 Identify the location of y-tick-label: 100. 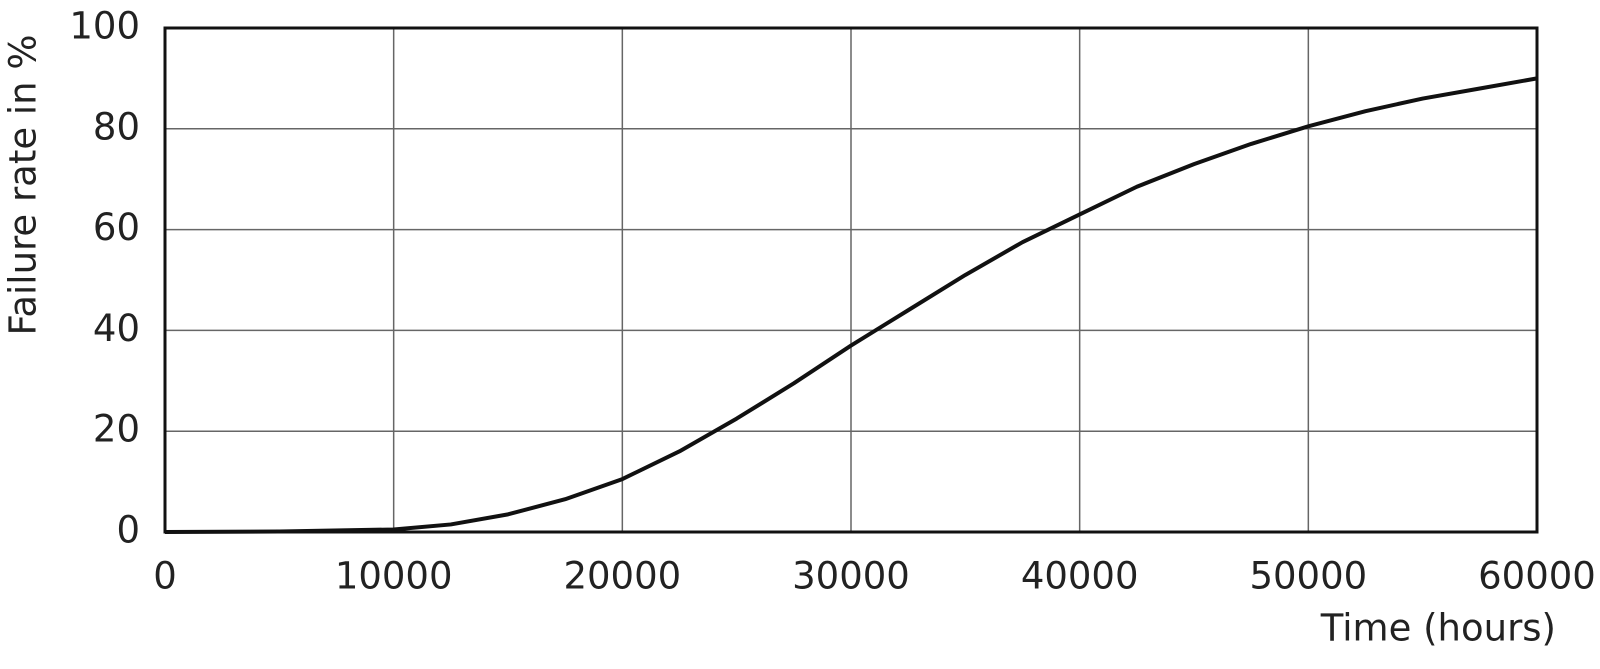
(104, 26).